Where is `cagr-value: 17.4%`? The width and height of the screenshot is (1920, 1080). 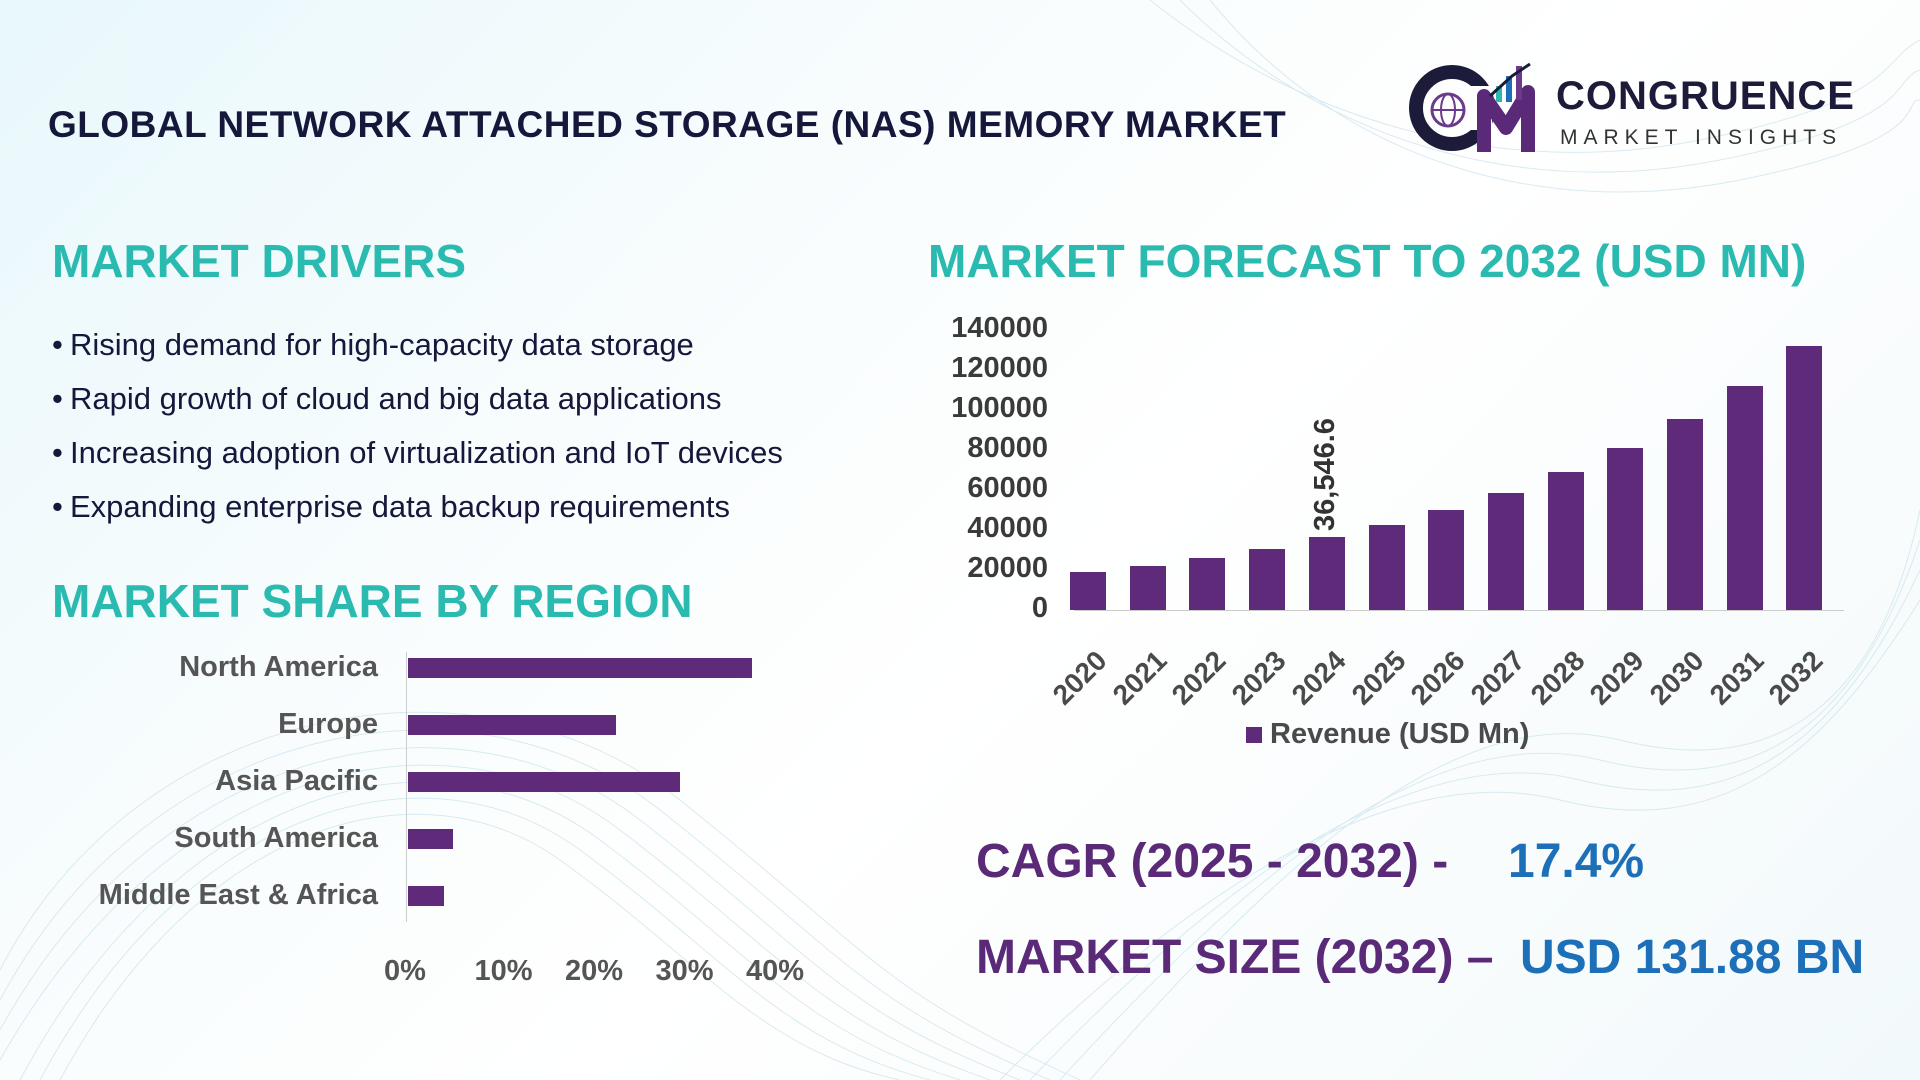
cagr-value: 17.4% is located at coordinates (1576, 861).